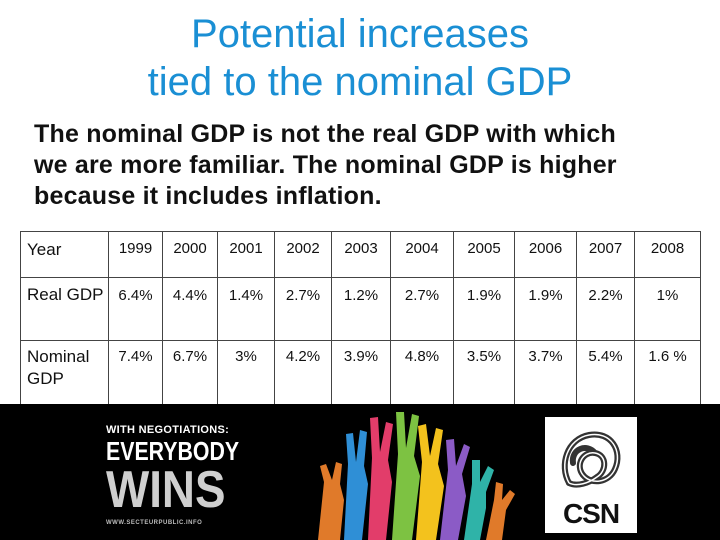 Image resolution: width=720 pixels, height=540 pixels. I want to click on year-cell: 2000, so click(190, 254).